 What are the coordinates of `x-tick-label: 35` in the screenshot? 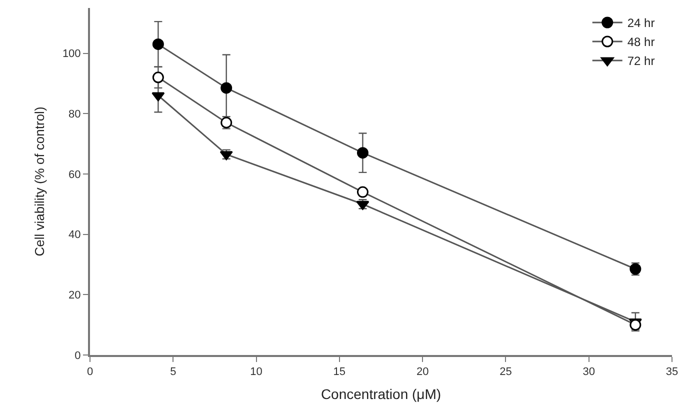 It's located at (672, 372).